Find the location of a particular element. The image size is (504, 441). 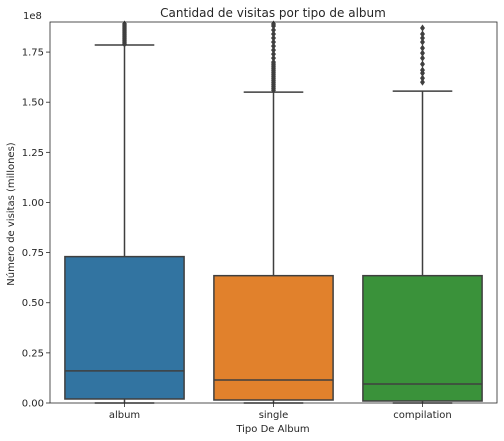

y-tick-label: 0.50 is located at coordinates (33, 303).